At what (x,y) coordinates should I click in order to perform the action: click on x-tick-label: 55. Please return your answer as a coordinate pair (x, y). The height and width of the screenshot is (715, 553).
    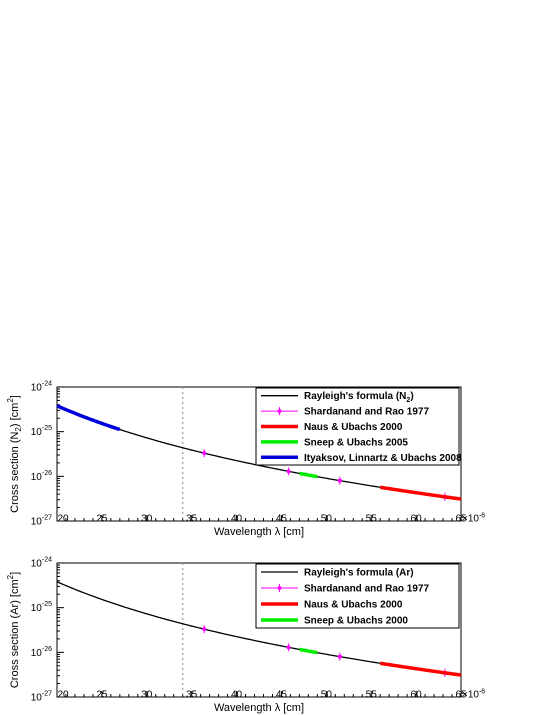
    Looking at the image, I should click on (372, 519).